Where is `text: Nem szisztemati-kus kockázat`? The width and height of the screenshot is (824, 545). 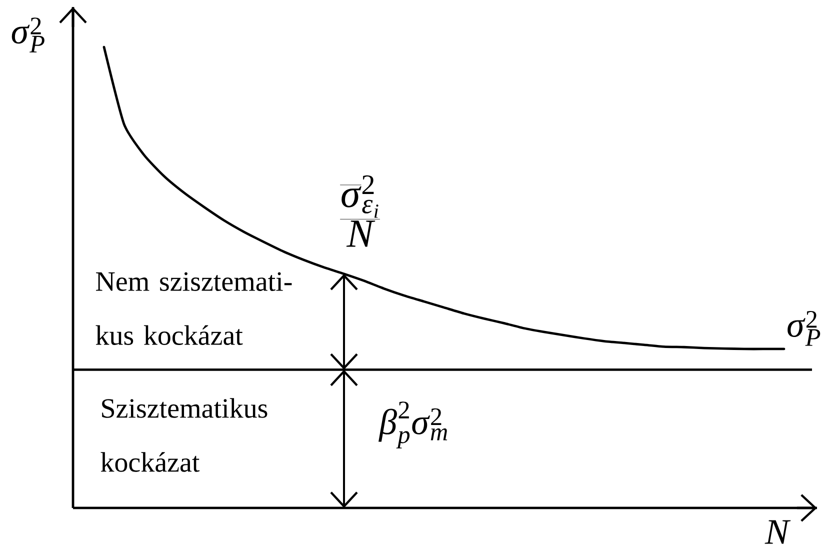
text: Nem szisztemati-kus kockázat is located at coordinates (194, 308).